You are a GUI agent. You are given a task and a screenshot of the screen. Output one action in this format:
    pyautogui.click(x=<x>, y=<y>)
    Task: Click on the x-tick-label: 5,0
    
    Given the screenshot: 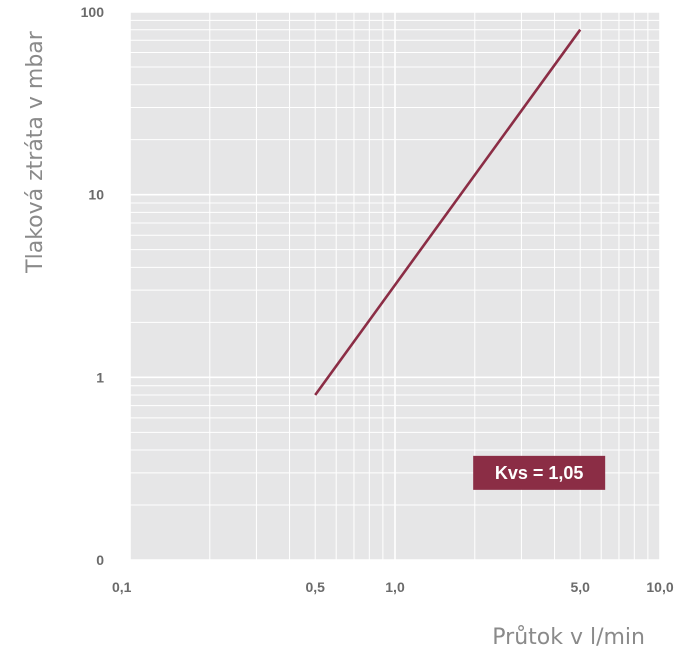 What is the action you would take?
    pyautogui.click(x=580, y=587)
    